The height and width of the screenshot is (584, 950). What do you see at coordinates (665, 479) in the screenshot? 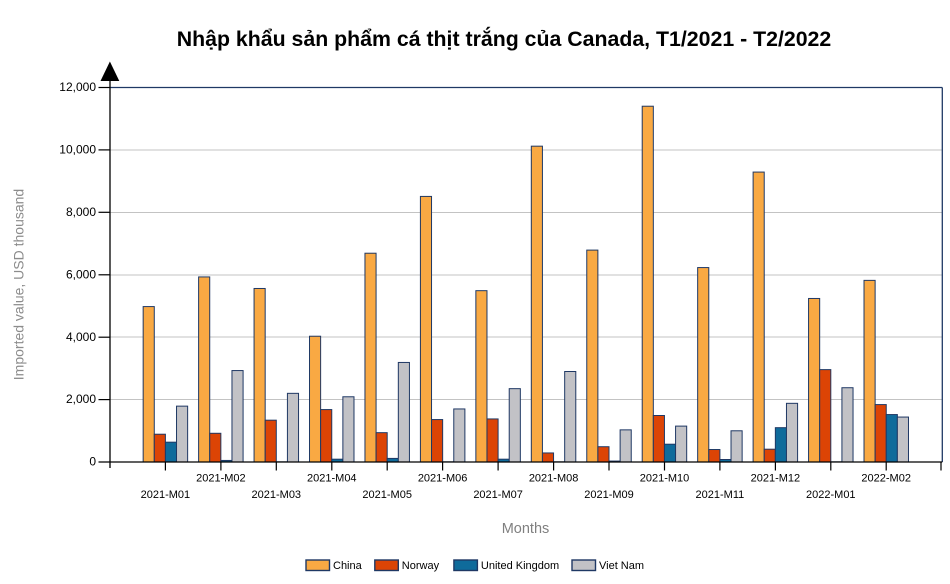
I see `svg-text: 2021-M10` at bounding box center [665, 479].